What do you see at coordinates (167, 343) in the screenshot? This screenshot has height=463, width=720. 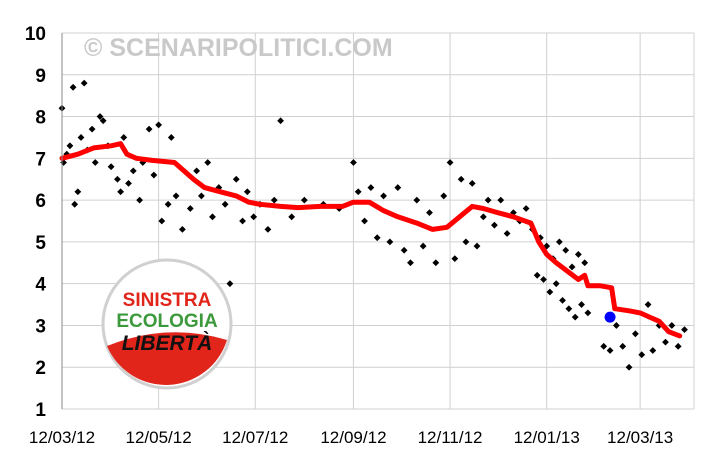 I see `logo-line-3: LIBERTÀ` at bounding box center [167, 343].